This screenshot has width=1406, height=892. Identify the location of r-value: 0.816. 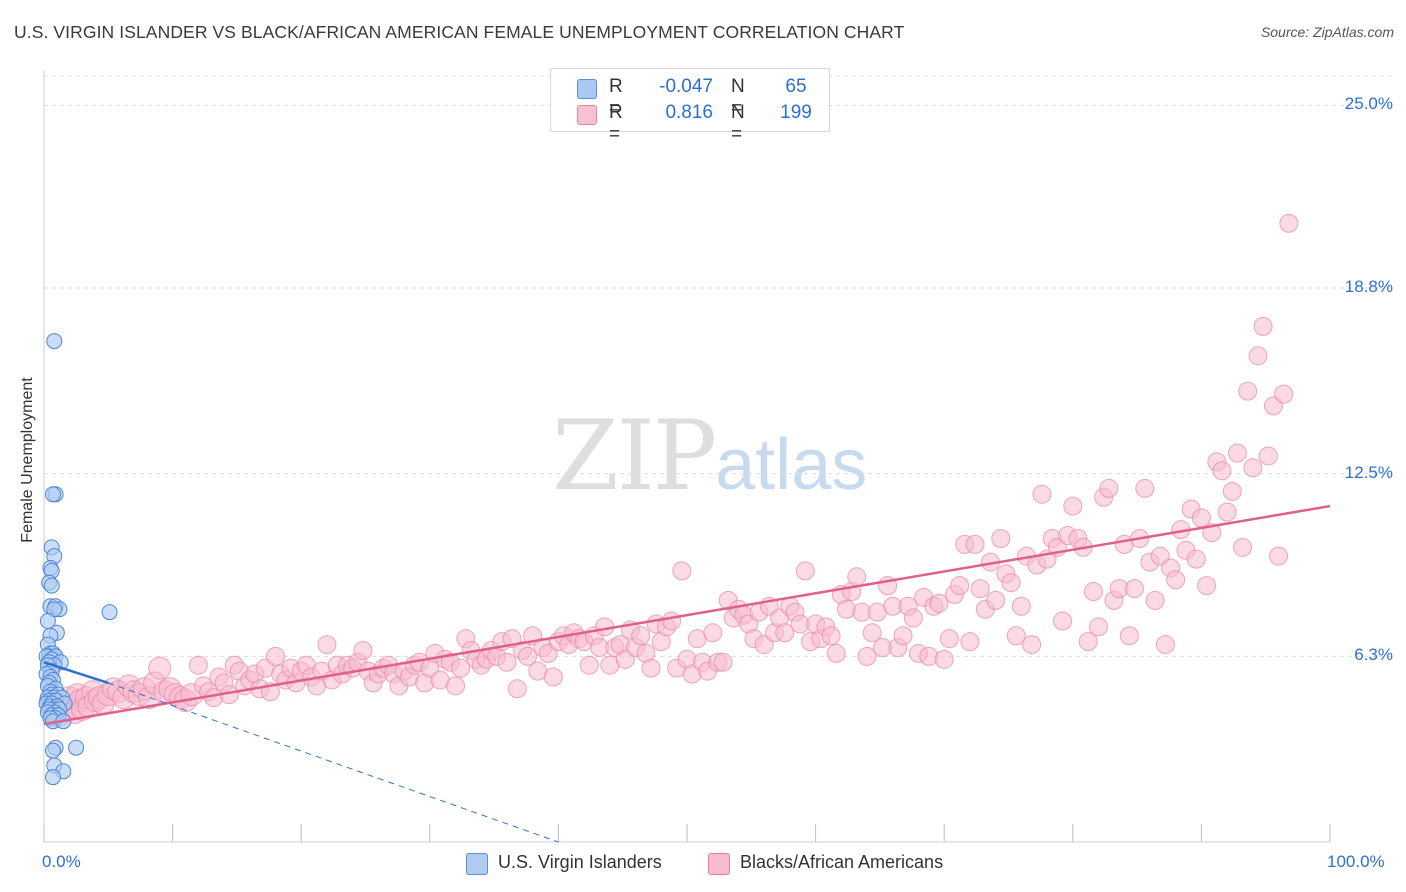
(689, 112).